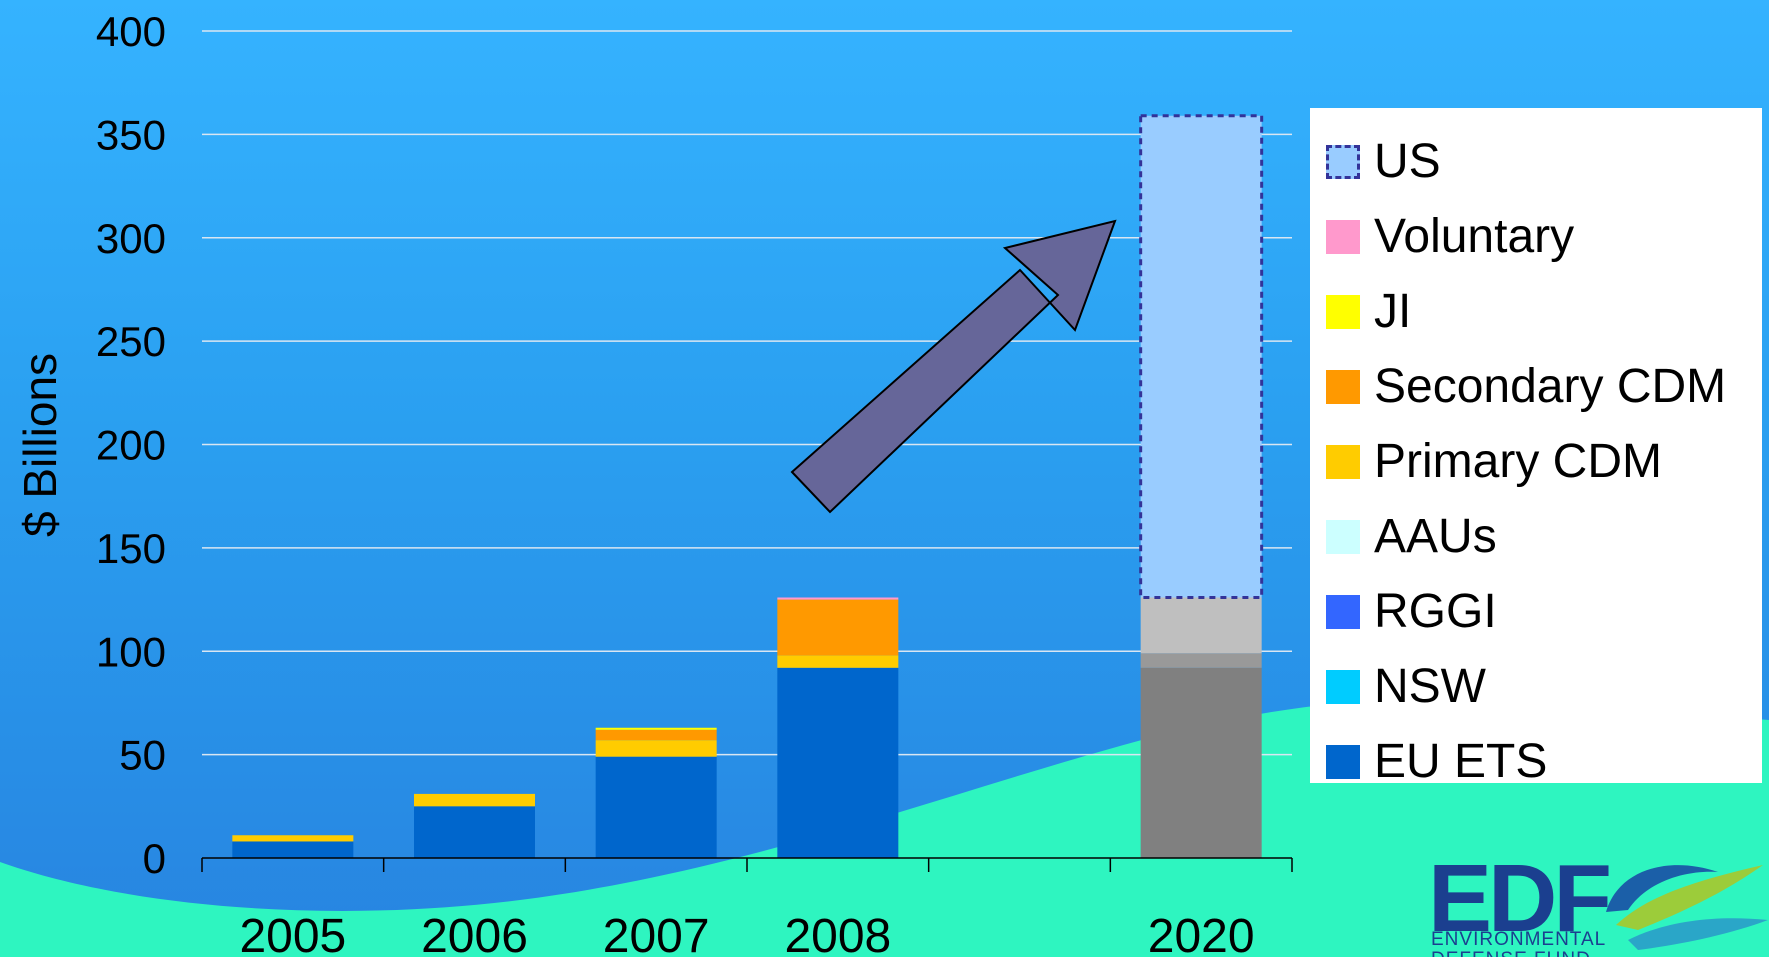 This screenshot has height=957, width=1769. Describe the element at coordinates (747, 864) in the screenshot. I see `x-axis` at that location.